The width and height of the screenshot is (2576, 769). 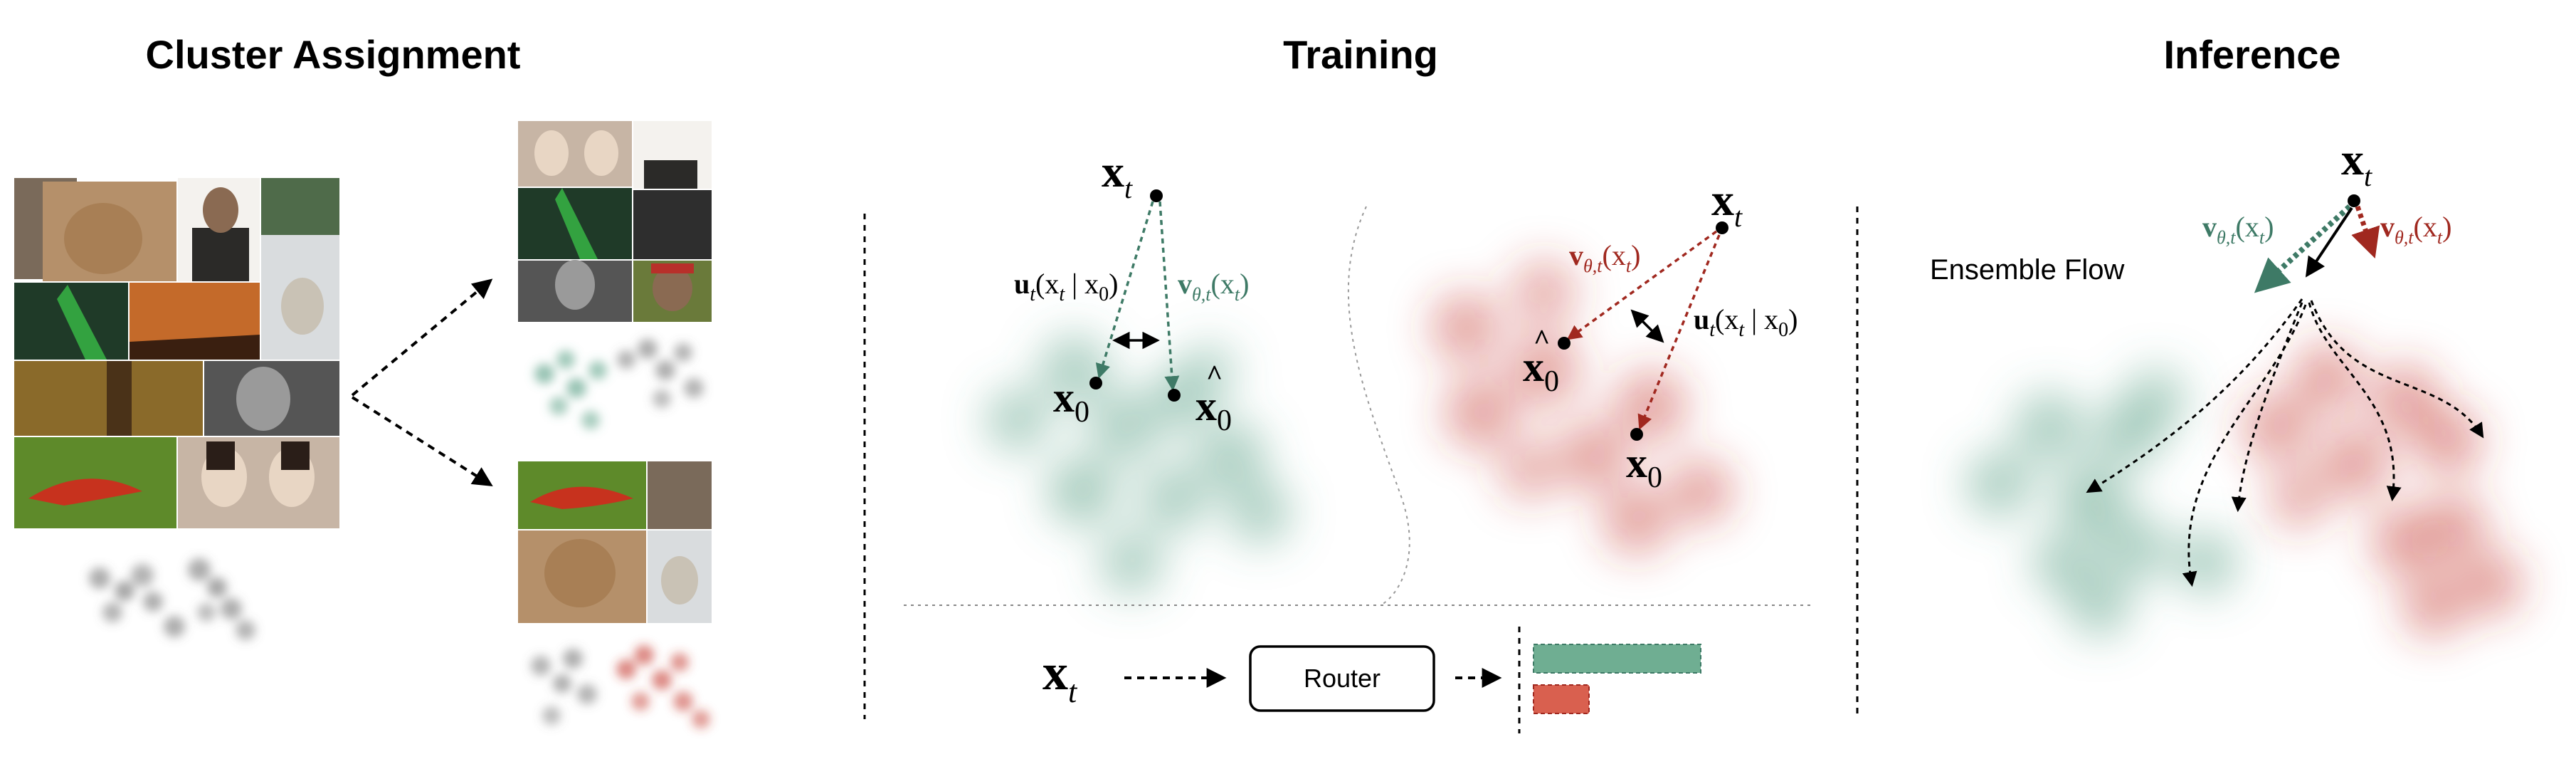 What do you see at coordinates (1060, 676) in the screenshot?
I see `xt-router-input: xt` at bounding box center [1060, 676].